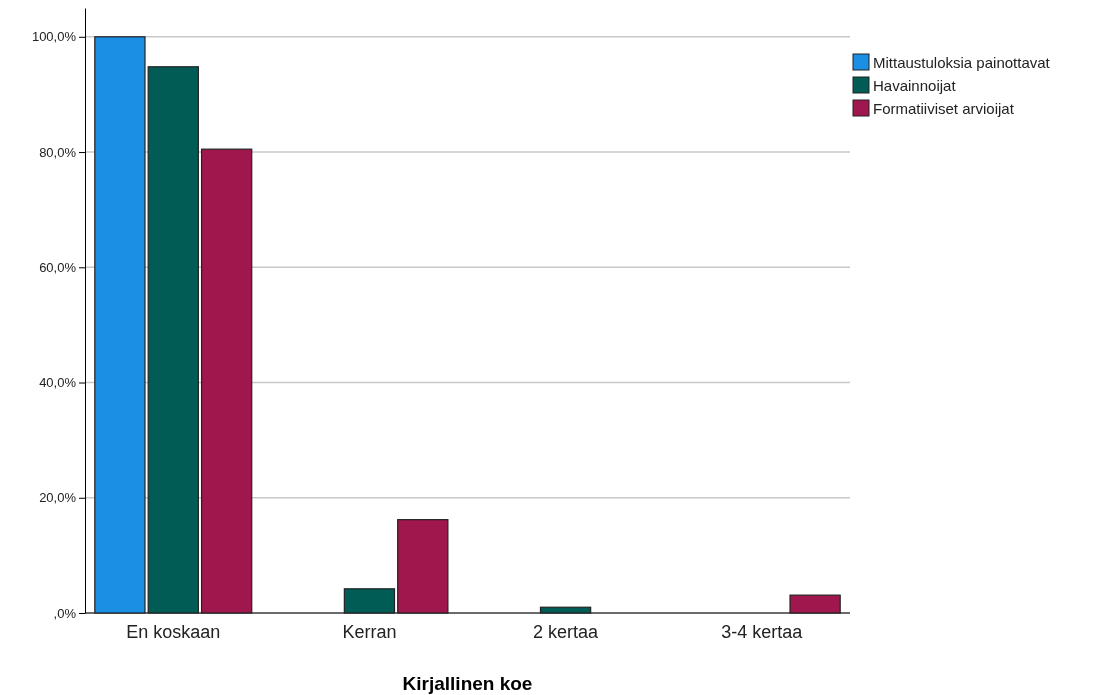 Image resolution: width=1104 pixels, height=695 pixels. I want to click on x-tick-label: 2 kertaa, so click(566, 631).